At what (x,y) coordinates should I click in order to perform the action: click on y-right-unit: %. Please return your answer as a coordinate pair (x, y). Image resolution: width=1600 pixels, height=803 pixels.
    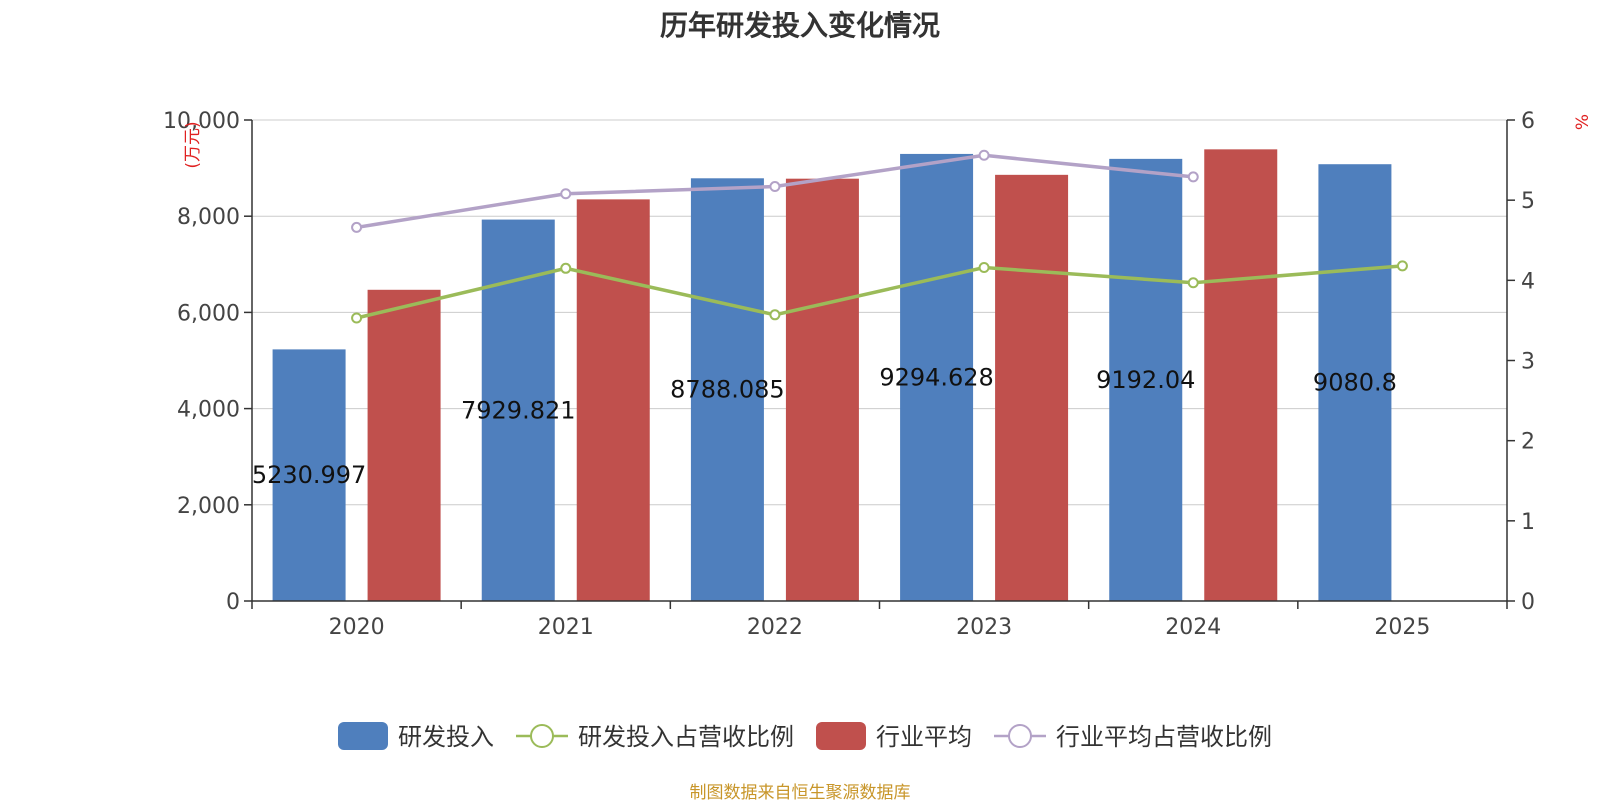
    Looking at the image, I should click on (1583, 122).